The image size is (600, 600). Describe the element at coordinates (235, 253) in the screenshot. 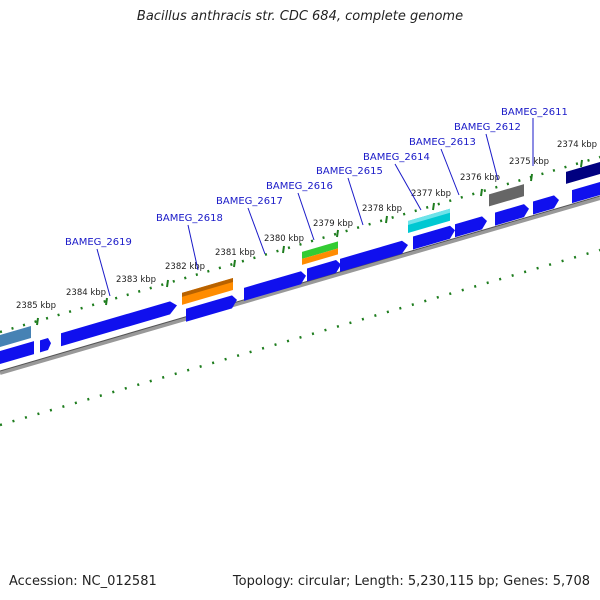

I see `kbp-label: 2381 kbp` at that location.